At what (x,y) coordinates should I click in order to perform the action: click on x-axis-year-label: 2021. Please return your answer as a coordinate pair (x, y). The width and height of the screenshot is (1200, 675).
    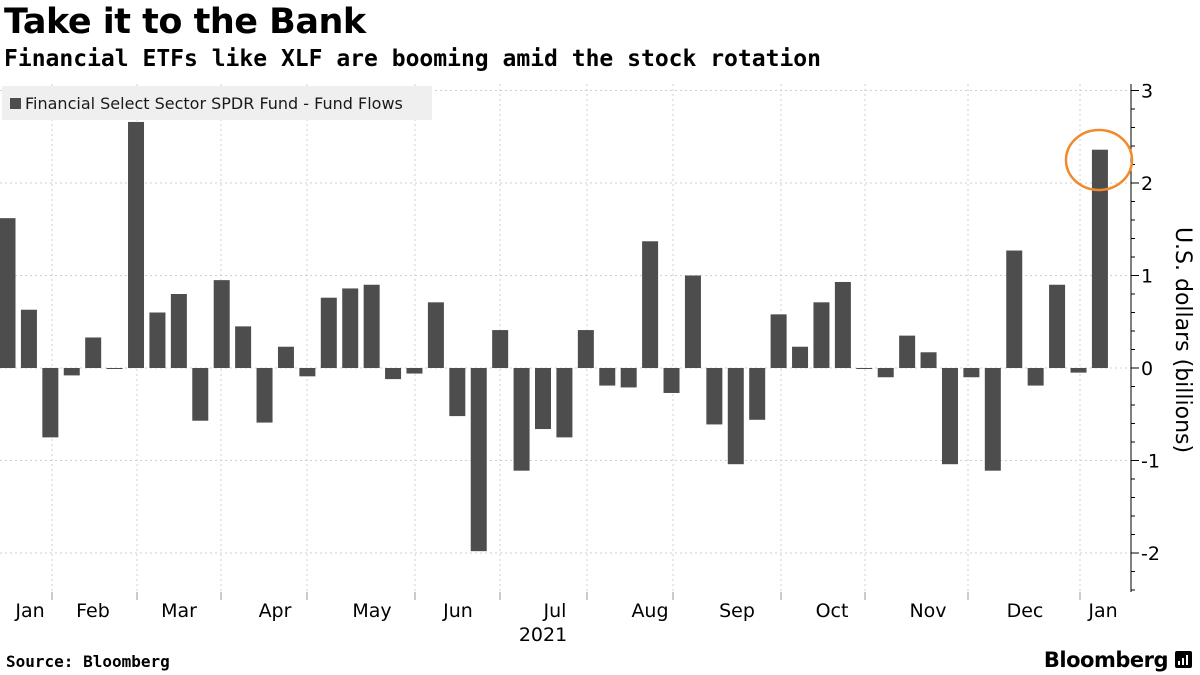
    Looking at the image, I should click on (543, 635).